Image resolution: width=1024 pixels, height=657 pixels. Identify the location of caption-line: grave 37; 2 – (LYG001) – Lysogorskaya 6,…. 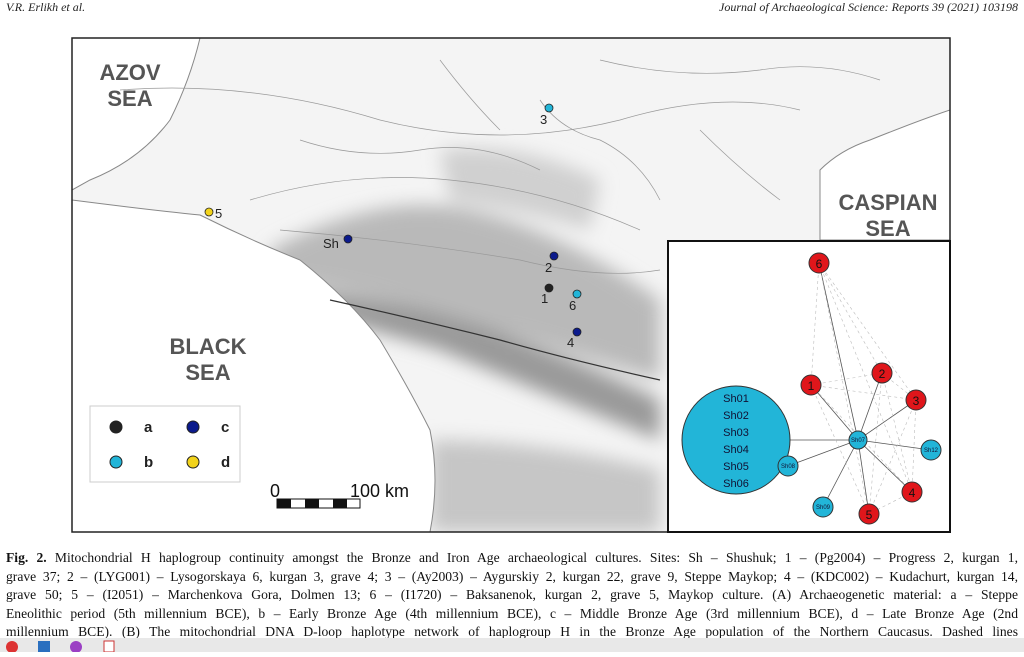
(512, 577).